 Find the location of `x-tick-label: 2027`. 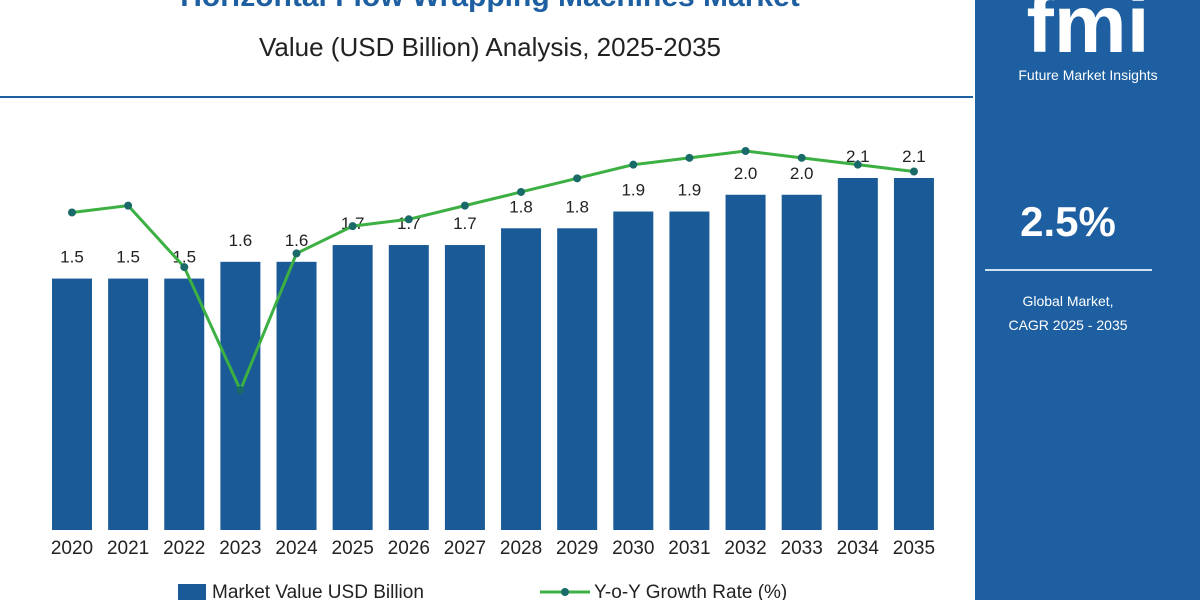

x-tick-label: 2027 is located at coordinates (465, 548).